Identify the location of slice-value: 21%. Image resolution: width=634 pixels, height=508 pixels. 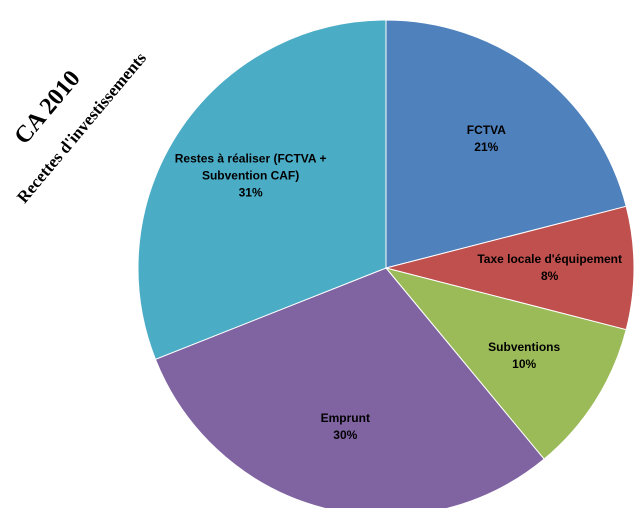
(486, 146).